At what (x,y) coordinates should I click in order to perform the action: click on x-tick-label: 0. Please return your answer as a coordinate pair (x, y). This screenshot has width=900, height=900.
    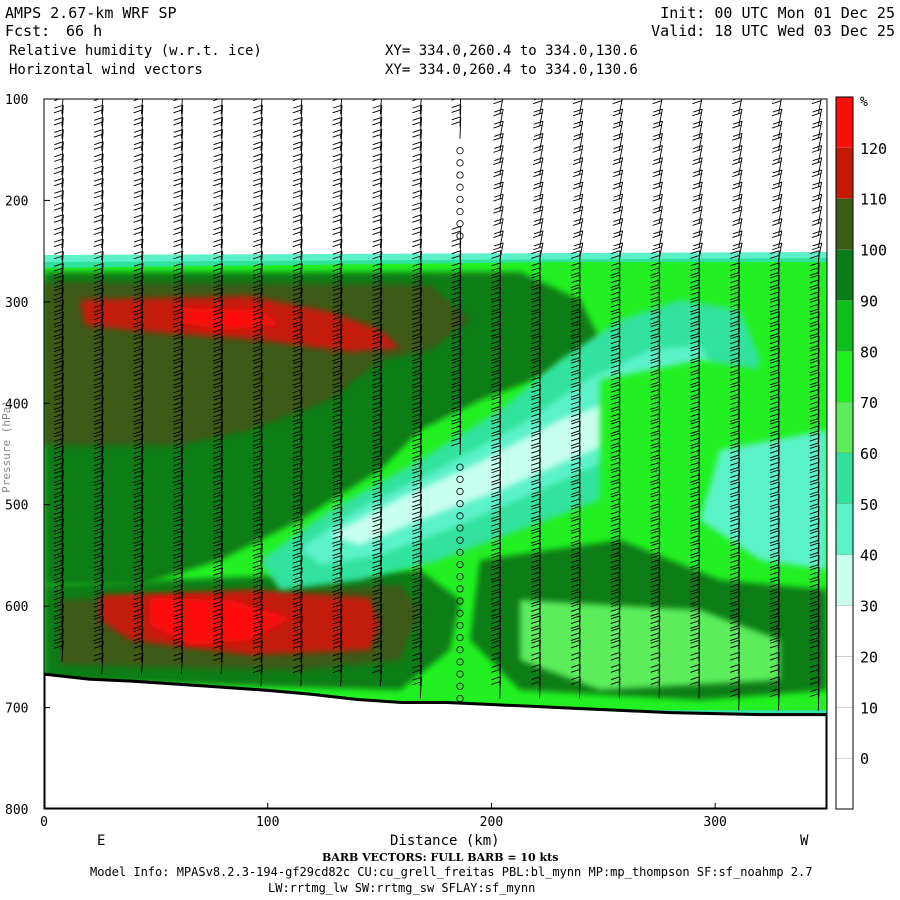
    Looking at the image, I should click on (44, 822).